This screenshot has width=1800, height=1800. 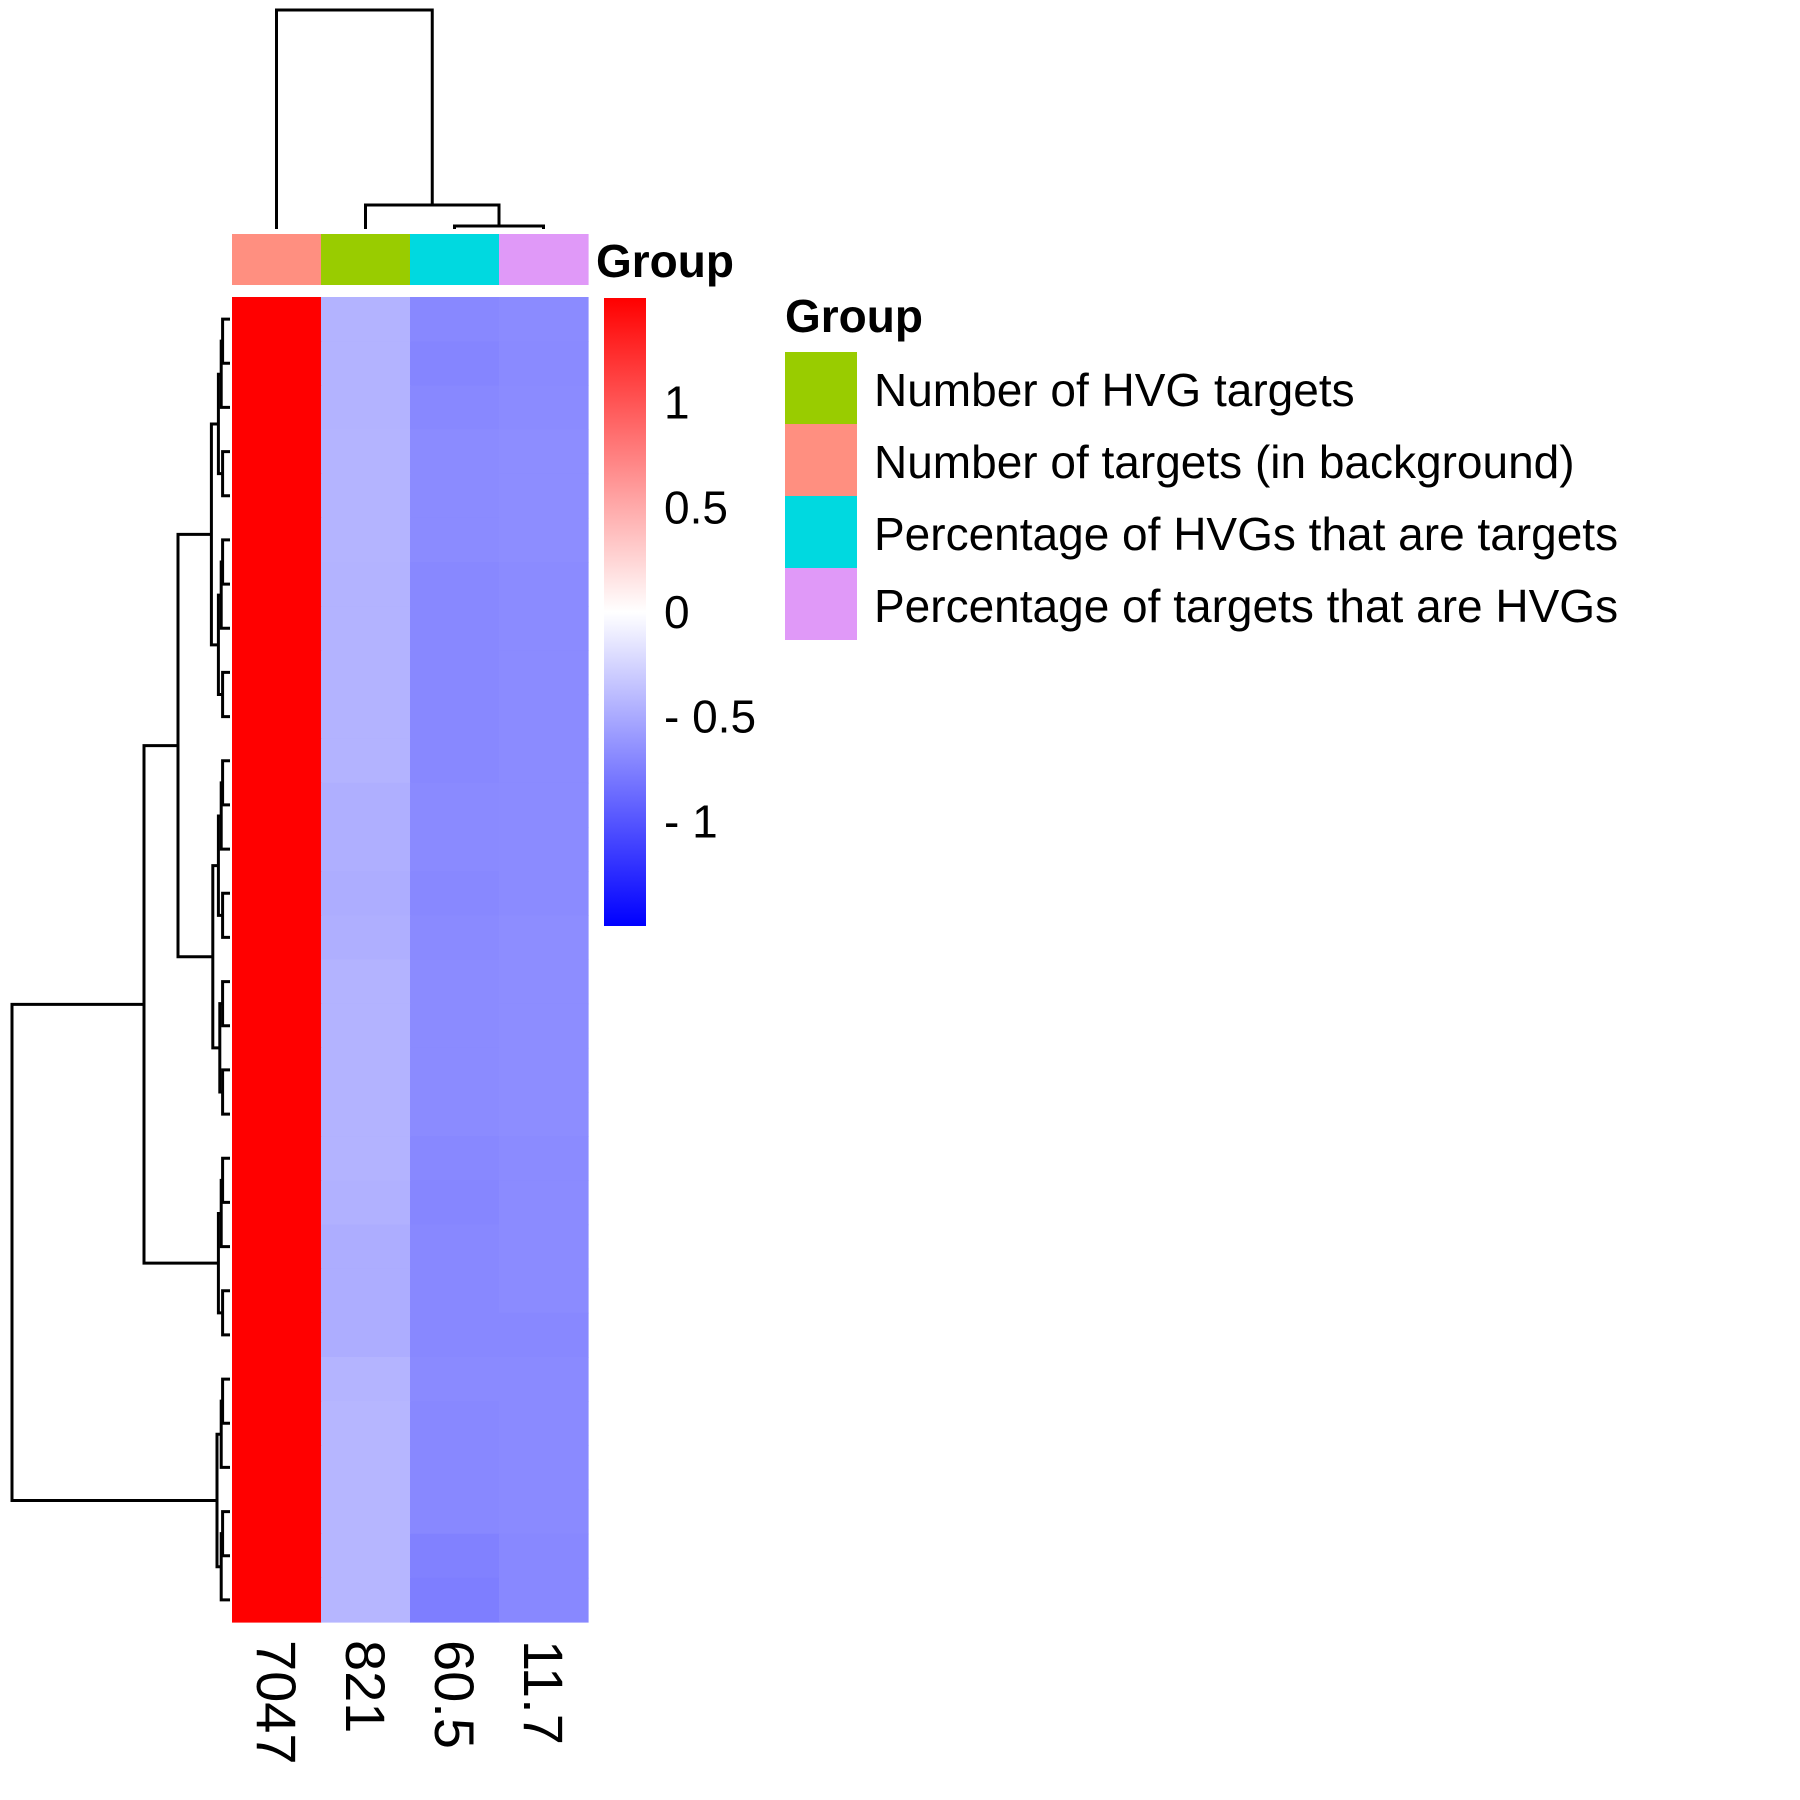 I want to click on color-scale-tick-label: 1, so click(x=677, y=403).